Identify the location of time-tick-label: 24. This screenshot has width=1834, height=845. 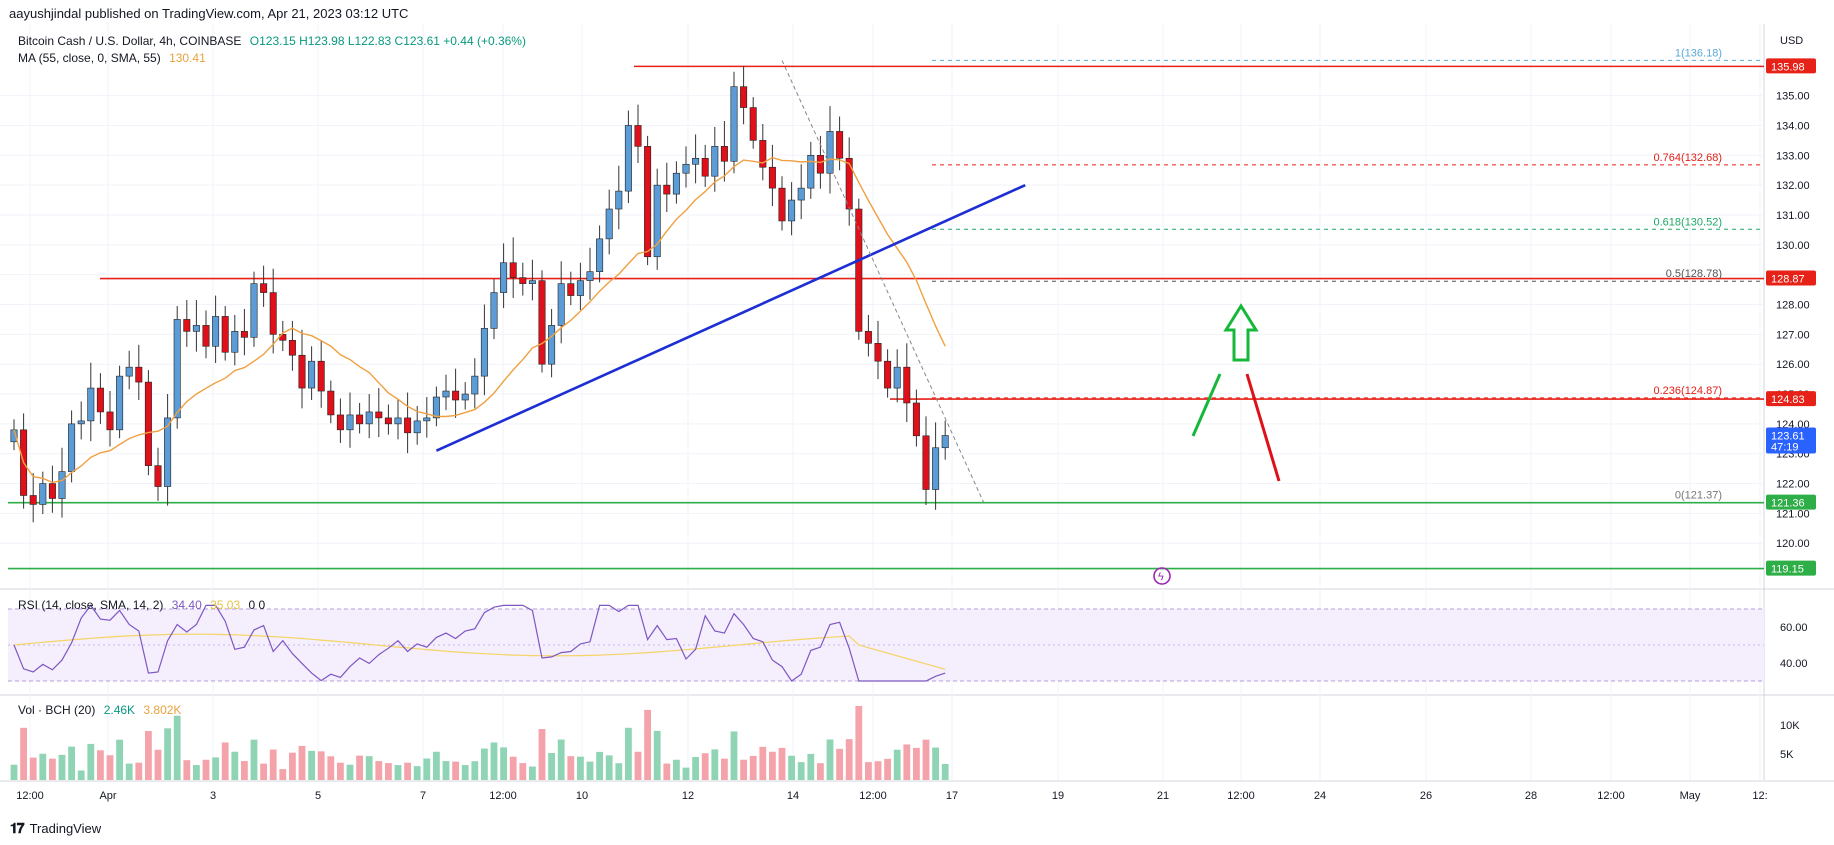
(1320, 796).